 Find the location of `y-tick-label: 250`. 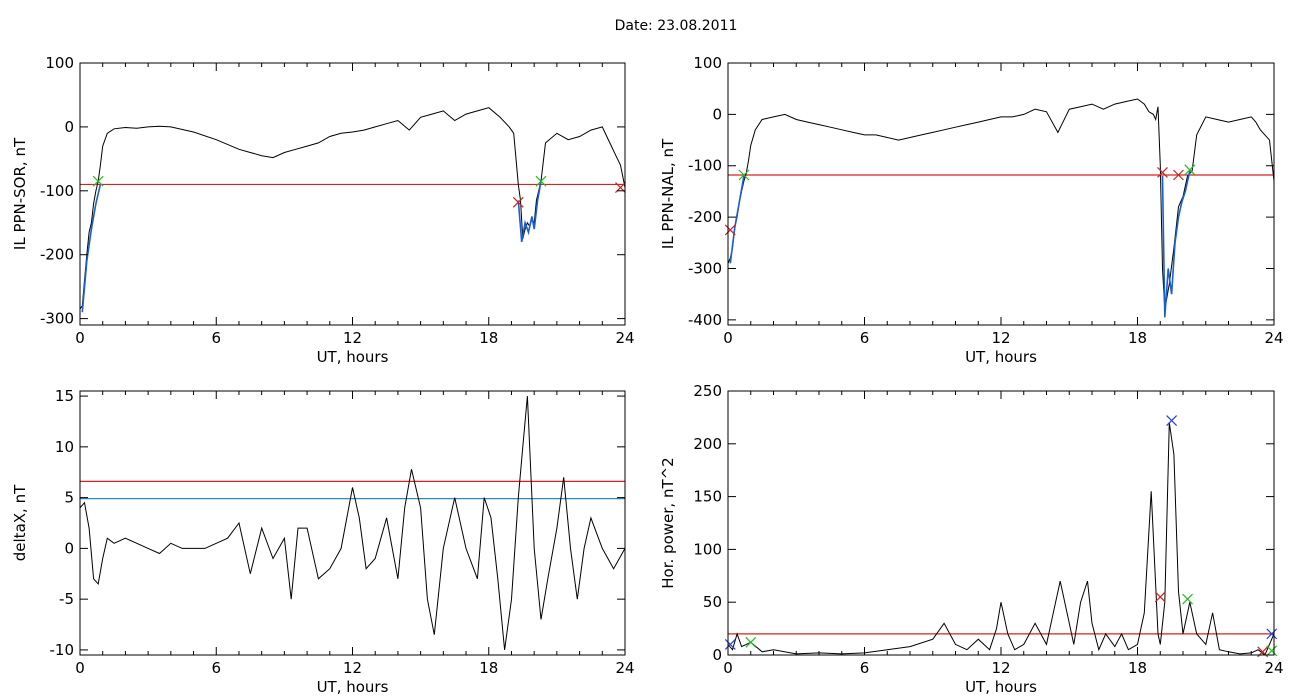

y-tick-label: 250 is located at coordinates (707, 391).